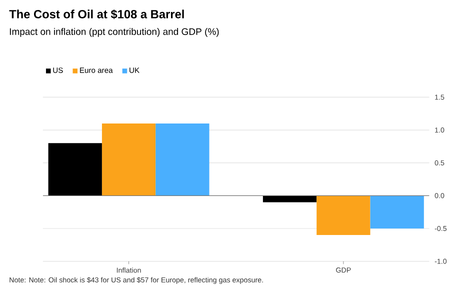 The height and width of the screenshot is (305, 450). Describe the element at coordinates (114, 32) in the screenshot. I see `chart-subtitle: Impact on inflation (ppt contribution) and GDP (%)` at that location.